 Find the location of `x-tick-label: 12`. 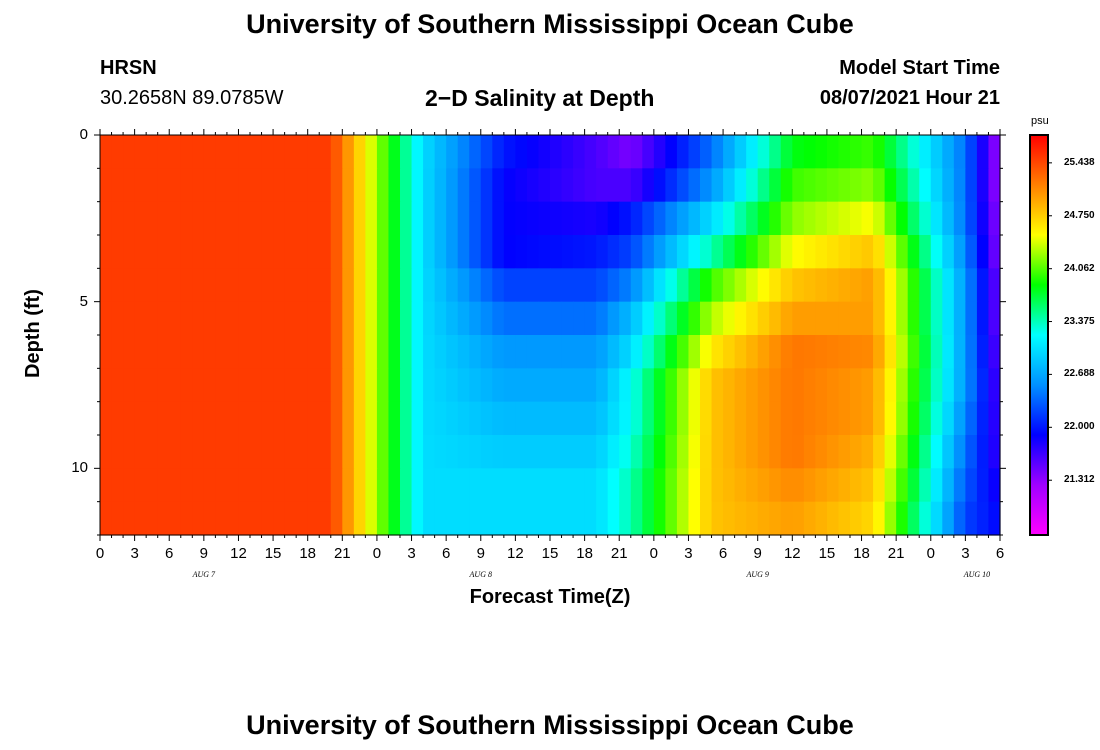

x-tick-label: 12 is located at coordinates (792, 553).